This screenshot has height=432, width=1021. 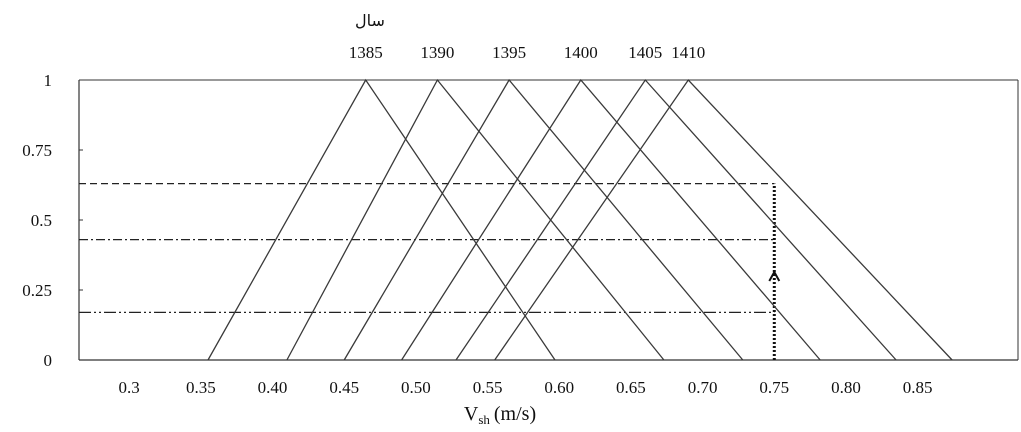 What do you see at coordinates (581, 52) in the screenshot?
I see `series-label-1400: 1400` at bounding box center [581, 52].